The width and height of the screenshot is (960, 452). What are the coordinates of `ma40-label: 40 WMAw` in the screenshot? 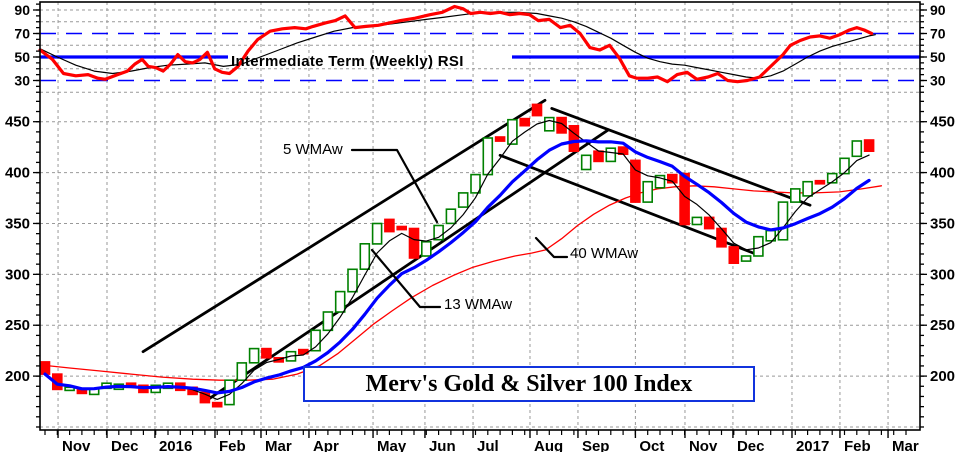 It's located at (604, 253).